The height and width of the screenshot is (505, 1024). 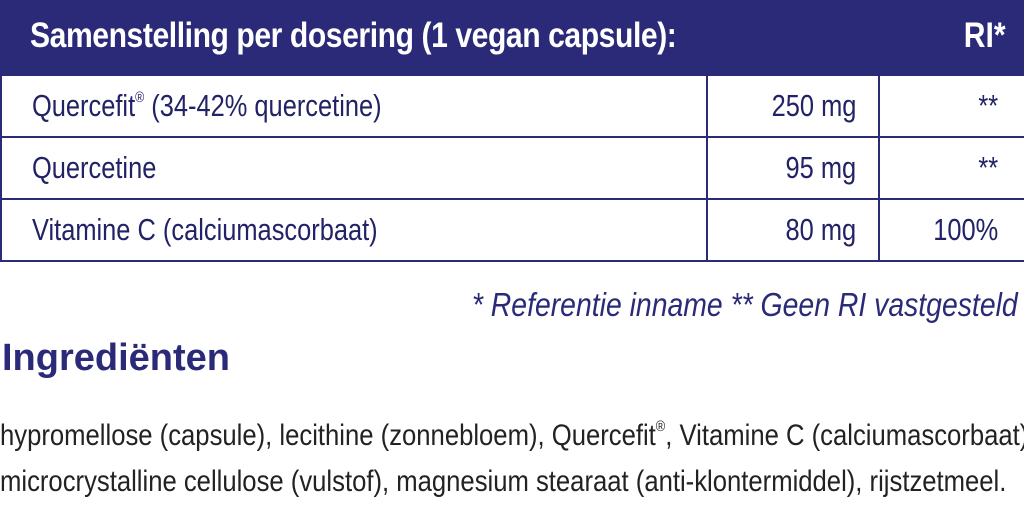 I want to click on row-amount: 80 mg, so click(x=820, y=229).